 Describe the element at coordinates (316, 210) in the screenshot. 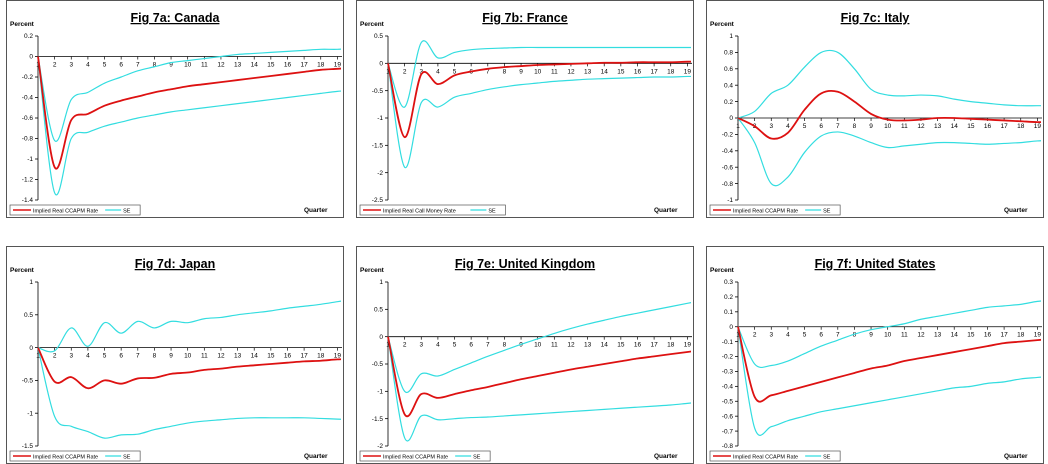

I see `x-axis-label: Quarter` at that location.